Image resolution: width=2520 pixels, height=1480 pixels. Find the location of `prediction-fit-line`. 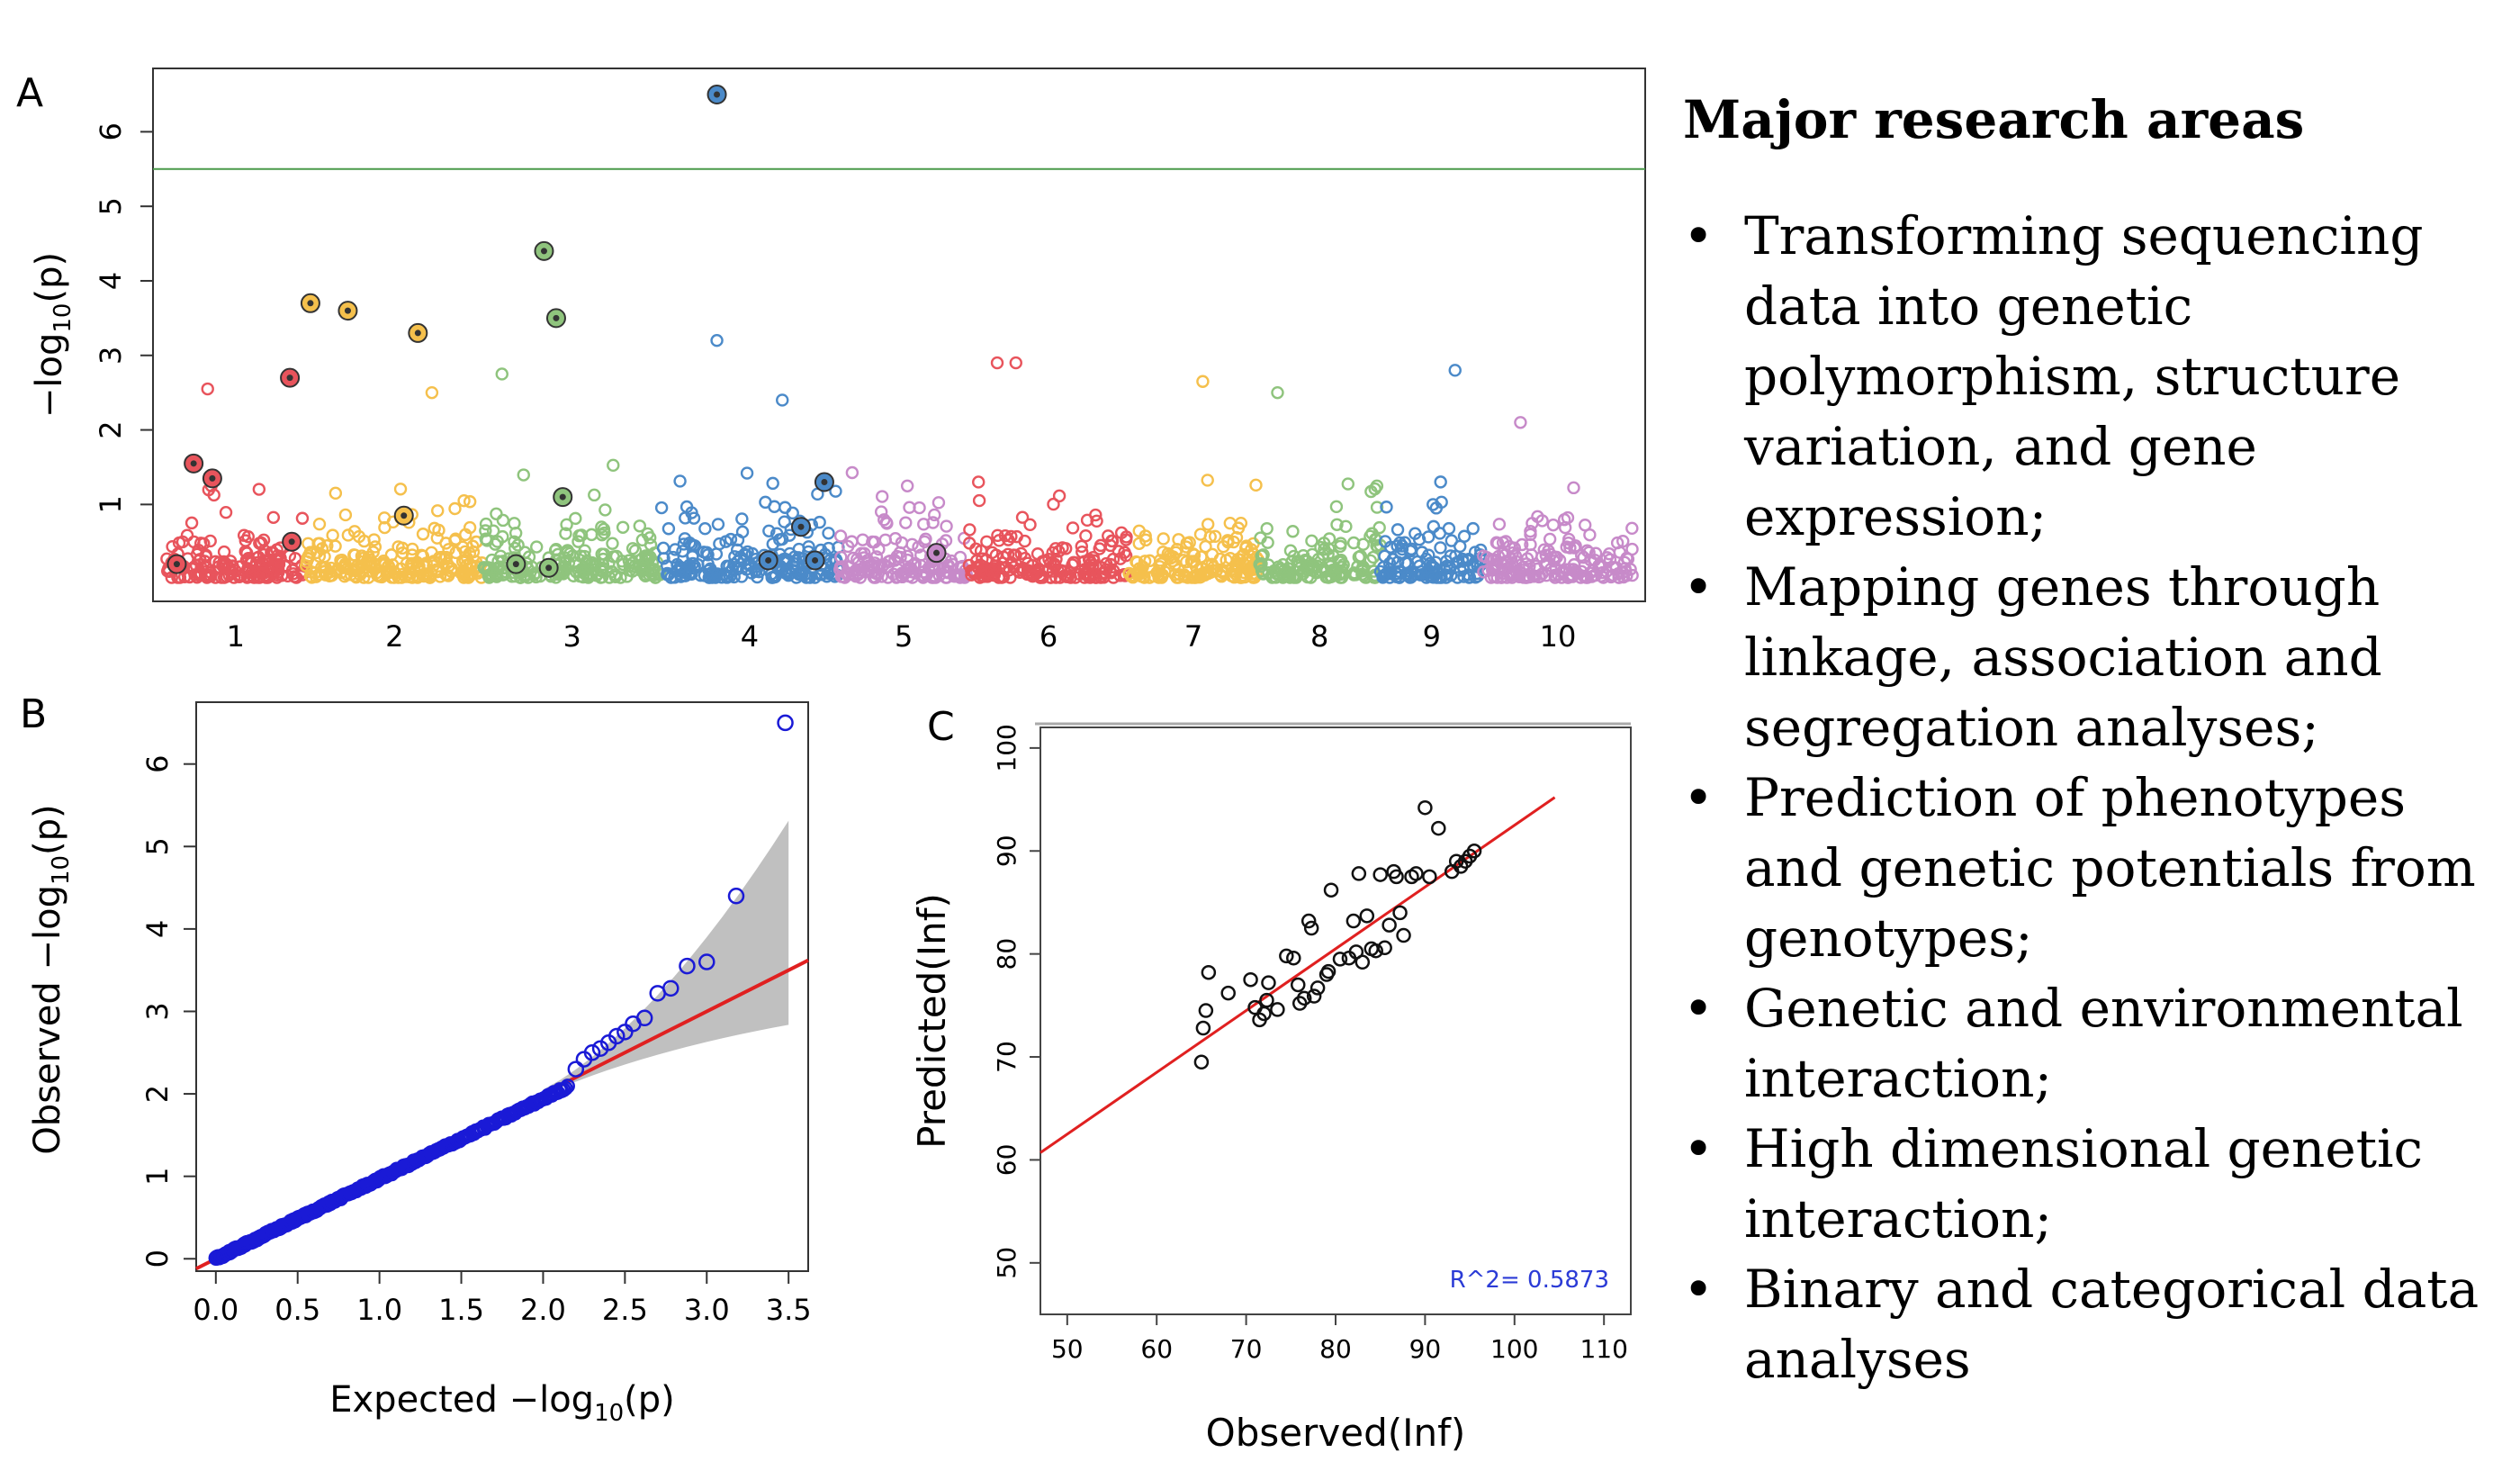

prediction-fit-line is located at coordinates (1298, 975).